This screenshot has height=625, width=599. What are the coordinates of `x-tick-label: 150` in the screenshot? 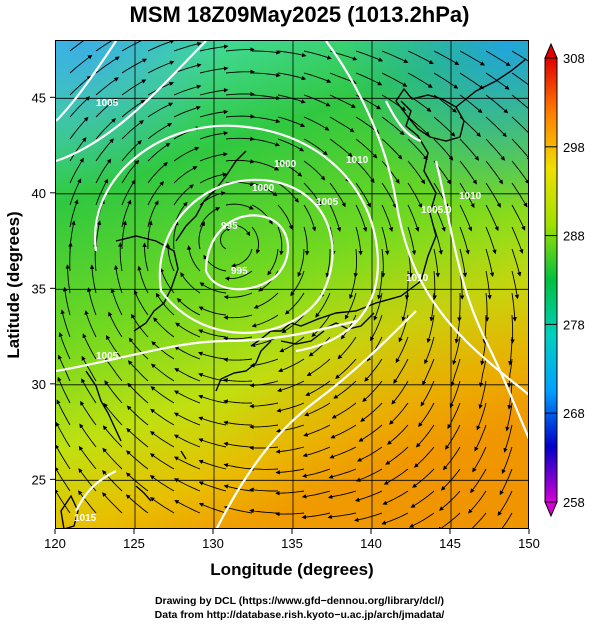 It's located at (529, 543).